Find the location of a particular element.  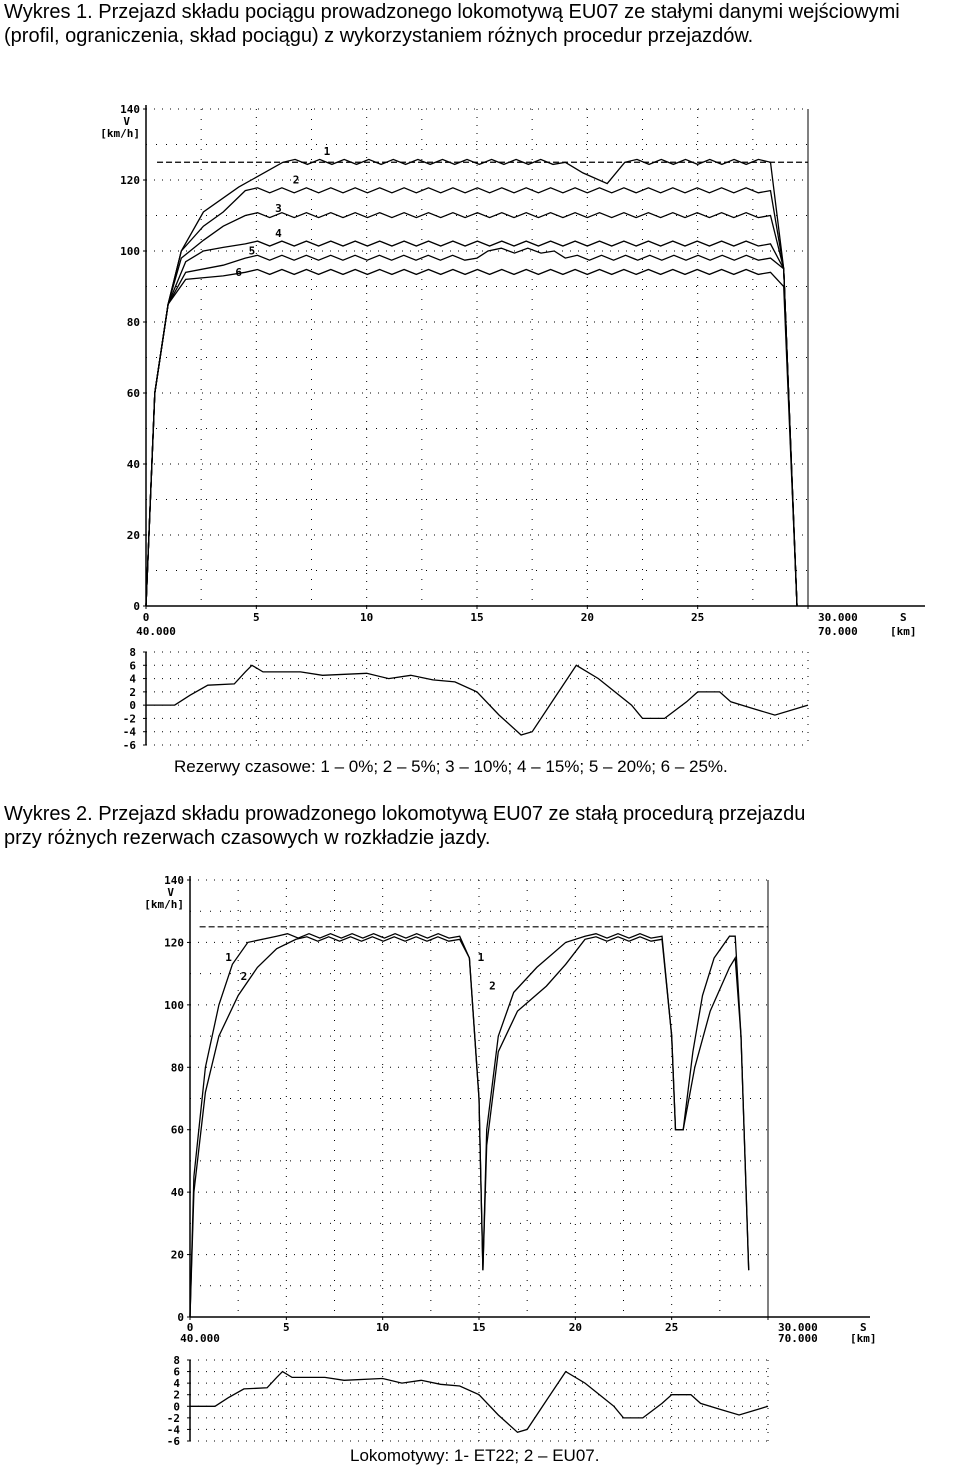

c1-y-tick-label: 140 is located at coordinates (130, 109).